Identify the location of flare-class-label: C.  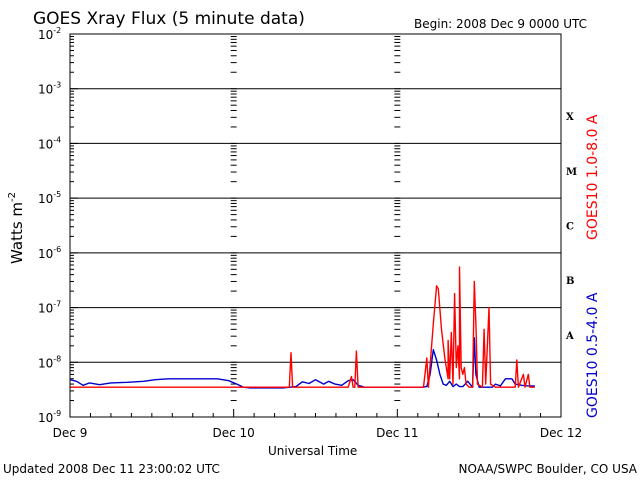
(570, 227).